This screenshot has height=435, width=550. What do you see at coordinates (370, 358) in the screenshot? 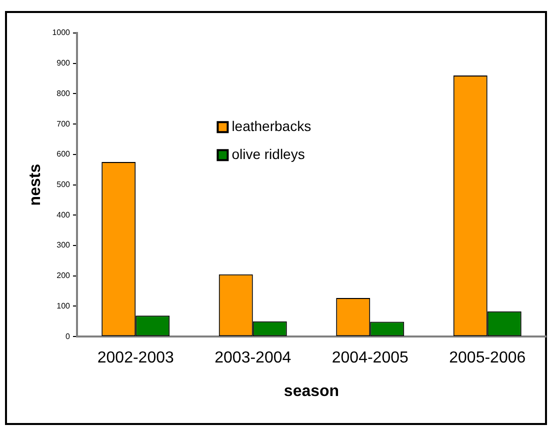
I see `x-tick-label: 2004-2005` at bounding box center [370, 358].